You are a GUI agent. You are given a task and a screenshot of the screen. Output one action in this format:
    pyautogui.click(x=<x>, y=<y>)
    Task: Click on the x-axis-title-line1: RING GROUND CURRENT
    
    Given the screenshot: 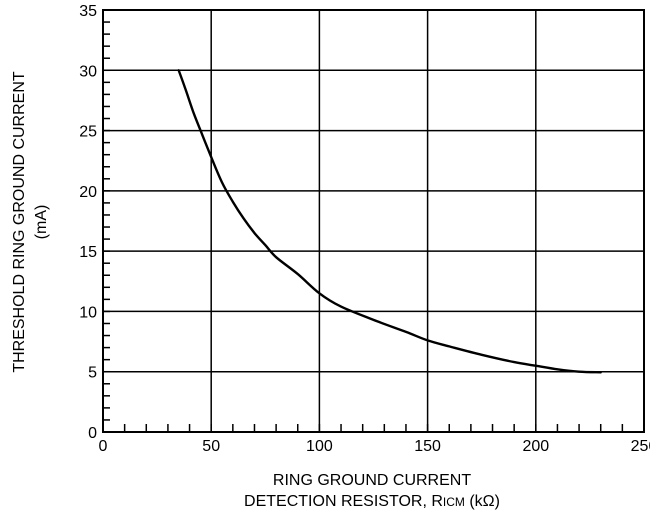 What is the action you would take?
    pyautogui.click(x=372, y=480)
    